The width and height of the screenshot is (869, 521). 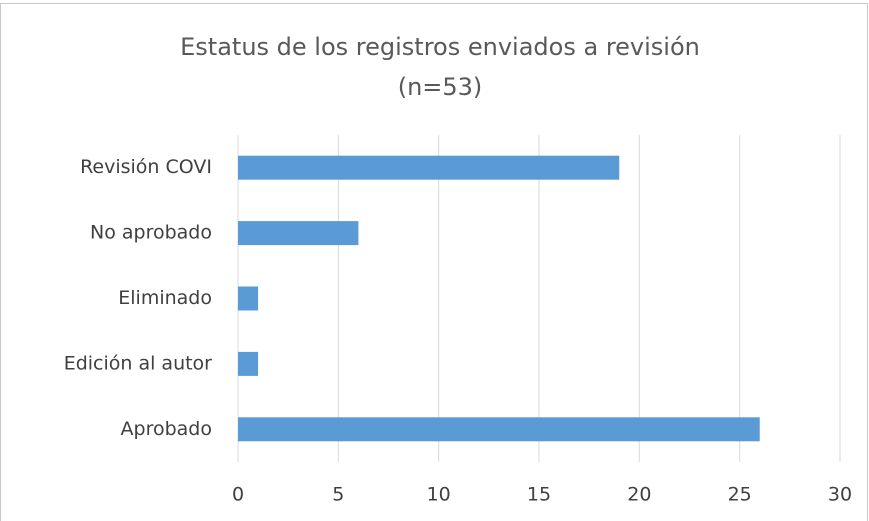 I want to click on y-tick-label: Aprobado, so click(x=166, y=429).